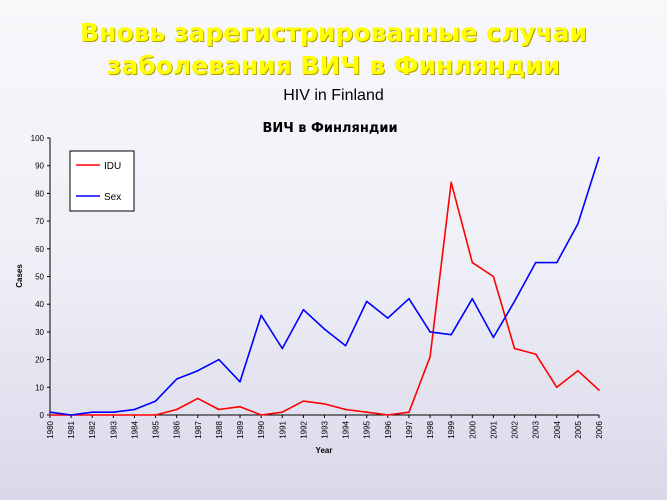 The height and width of the screenshot is (500, 667). Describe the element at coordinates (282, 429) in the screenshot. I see `x-tick-label: 1991` at that location.